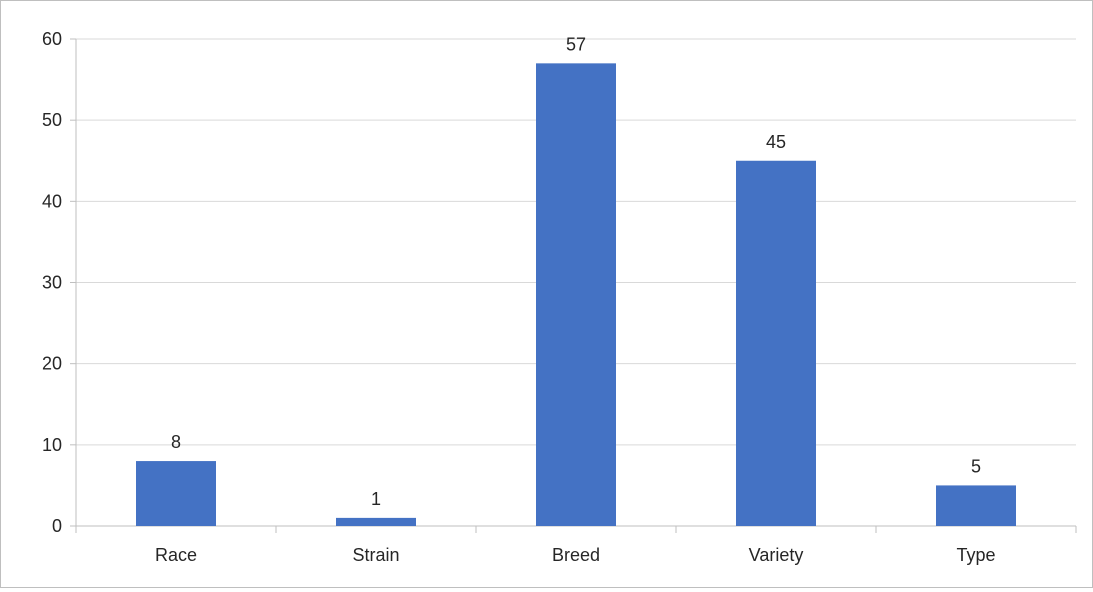  Describe the element at coordinates (57, 526) in the screenshot. I see `y-tick-label: 0` at that location.